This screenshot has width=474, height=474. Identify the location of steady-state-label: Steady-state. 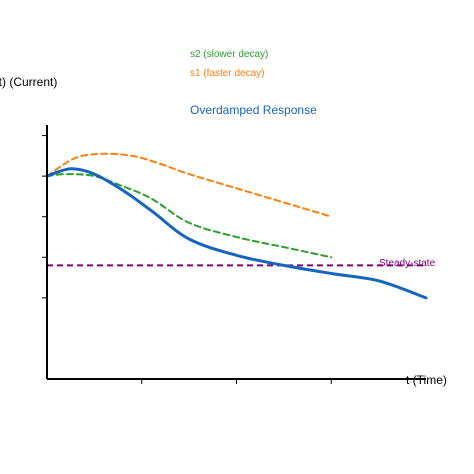
(407, 263).